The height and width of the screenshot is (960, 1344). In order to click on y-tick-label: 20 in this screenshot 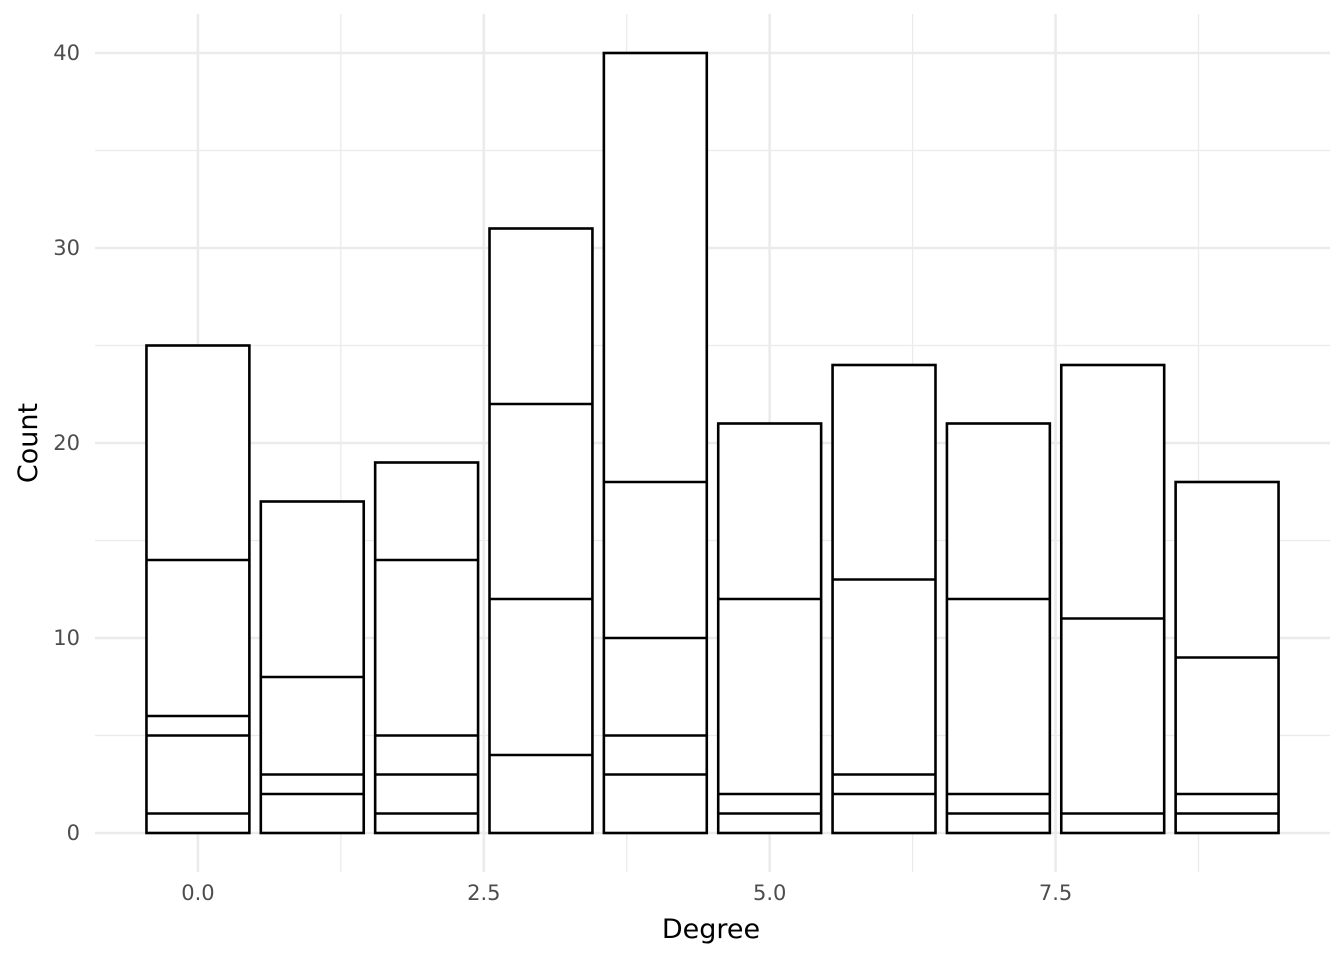, I will do `click(66, 443)`.